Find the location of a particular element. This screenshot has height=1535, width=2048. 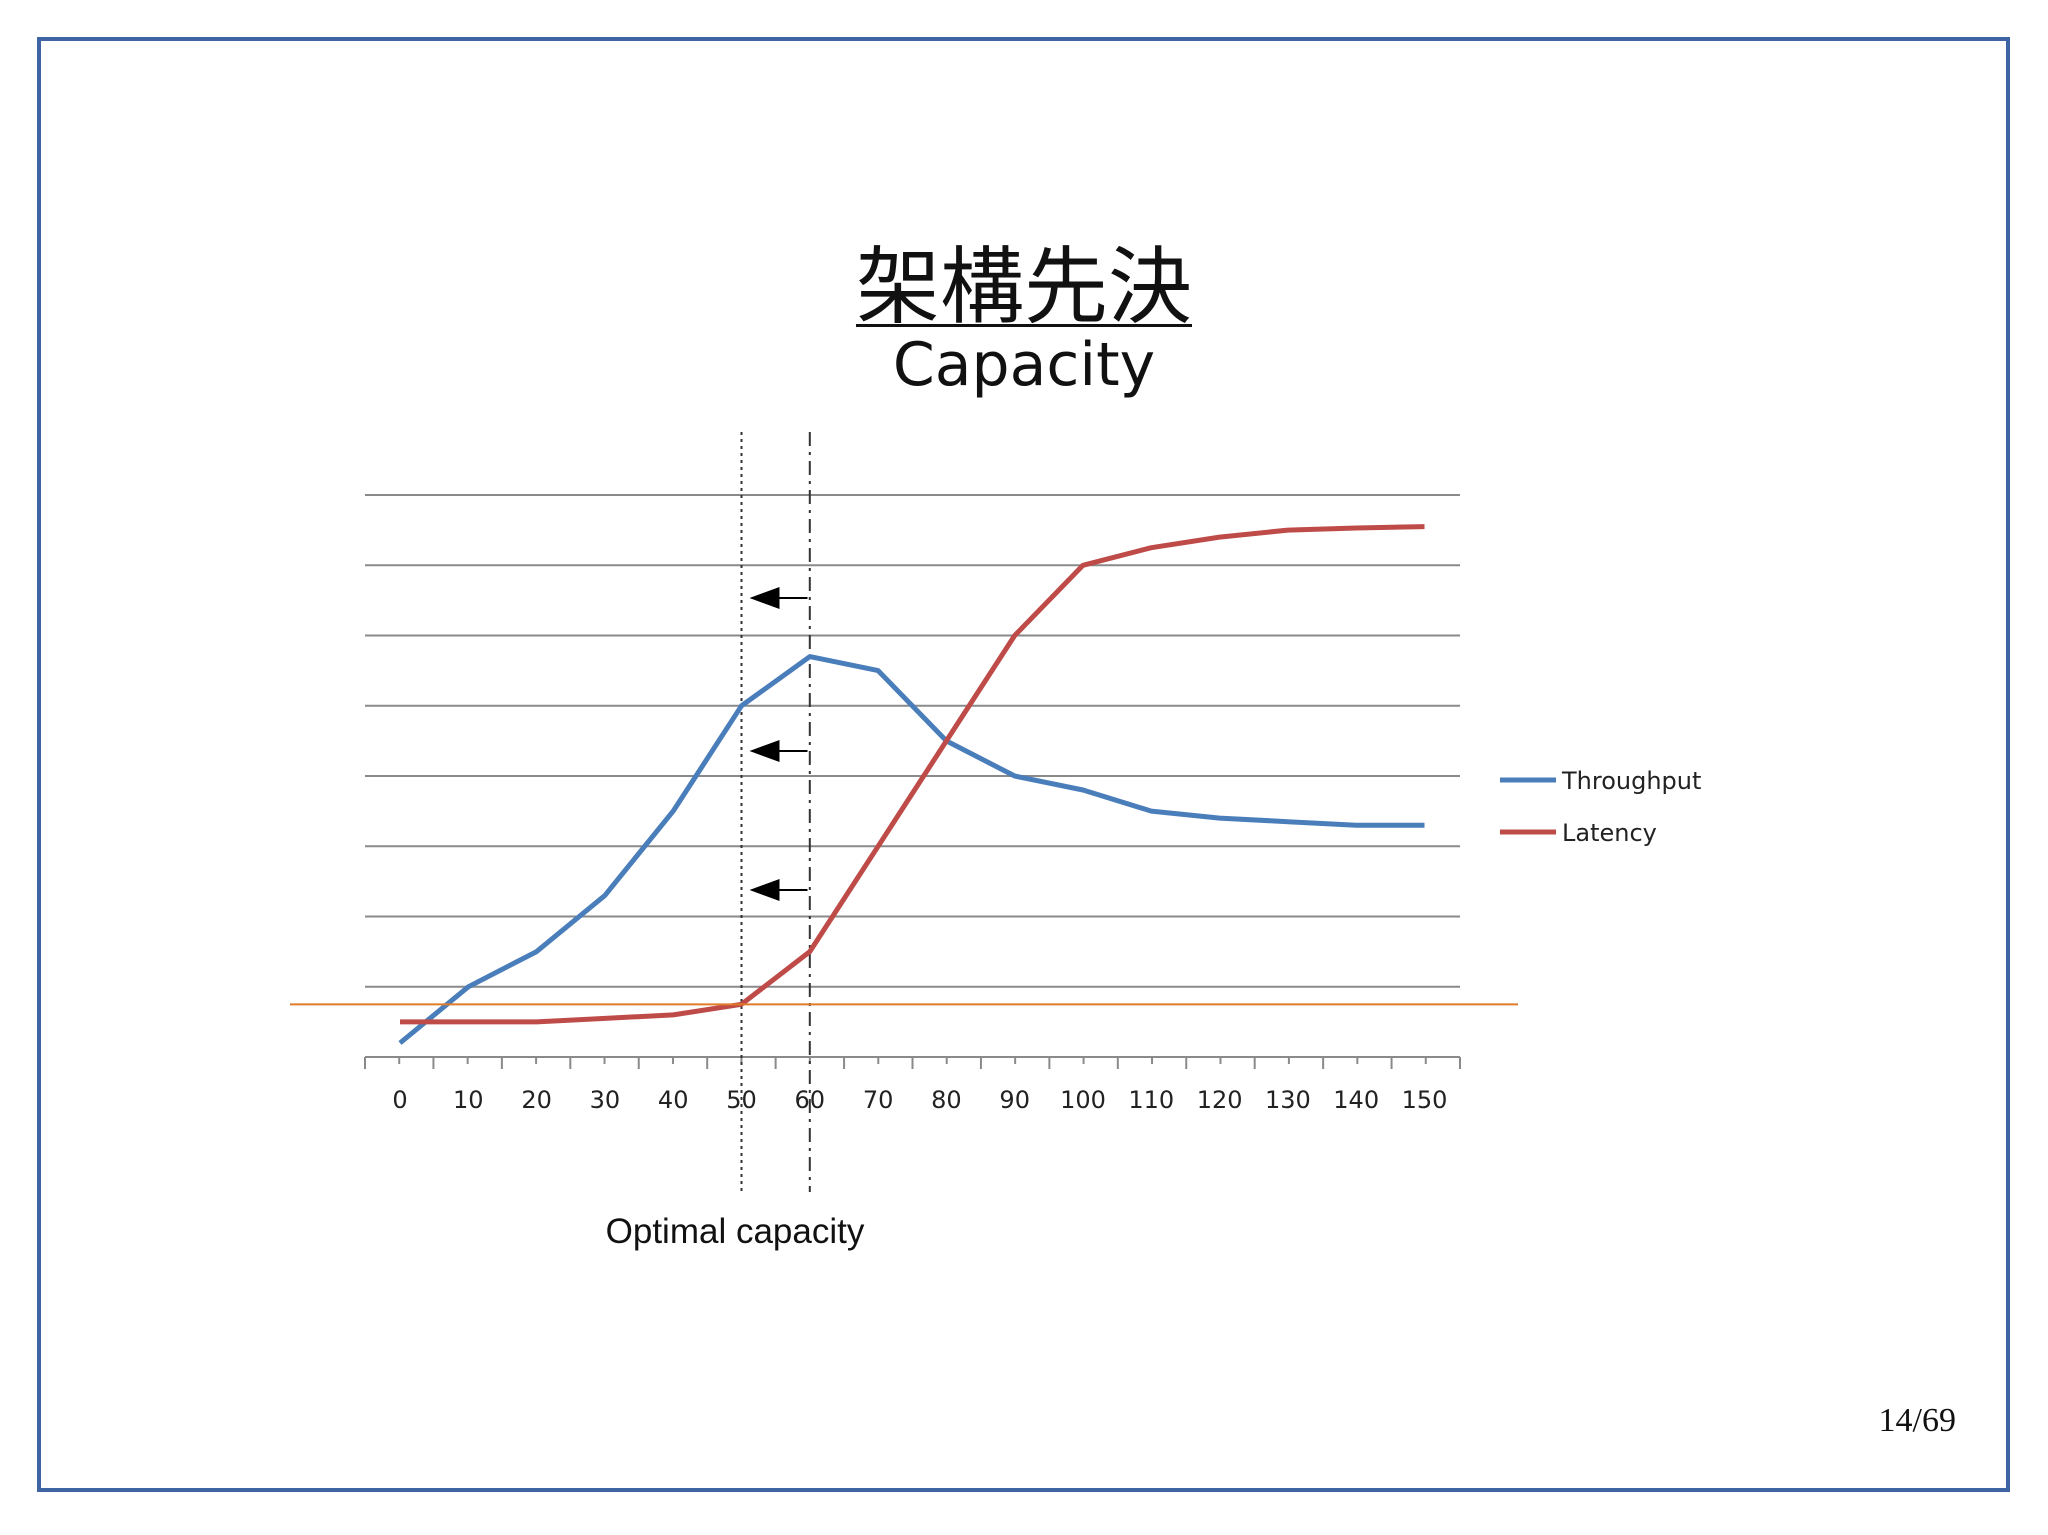

x-tick-label: 40 is located at coordinates (673, 1100).